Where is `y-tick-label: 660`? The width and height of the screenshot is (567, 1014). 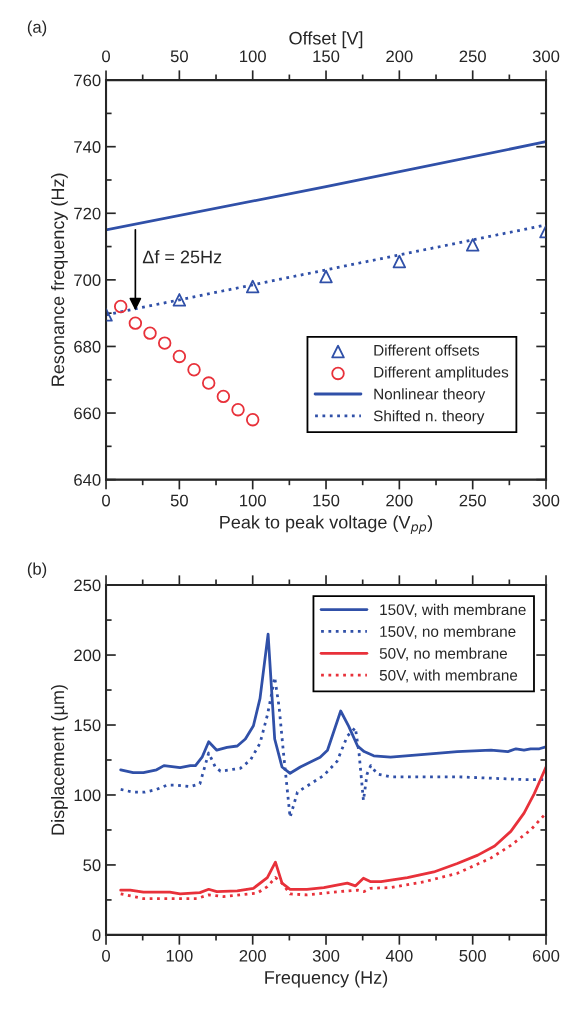
y-tick-label: 660 is located at coordinates (87, 413).